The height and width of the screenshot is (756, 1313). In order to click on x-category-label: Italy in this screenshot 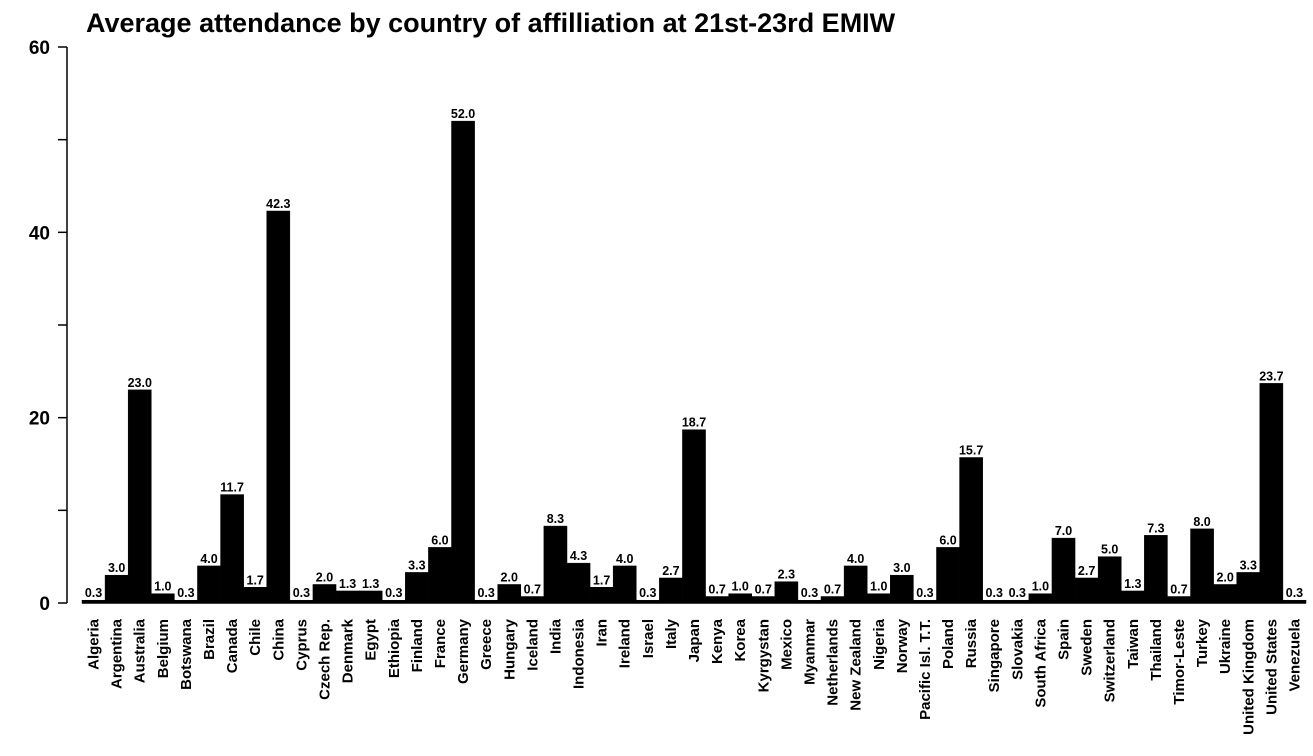, I will do `click(671, 633)`.